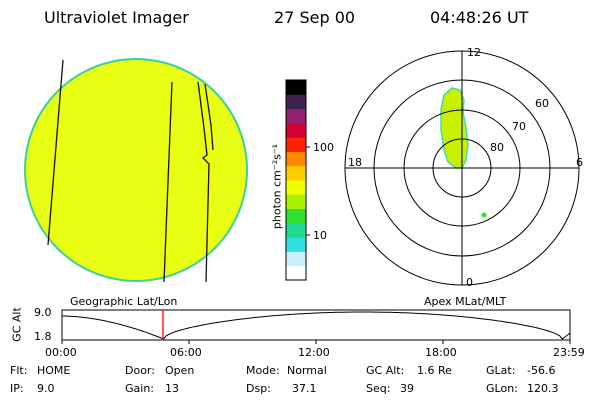 This screenshot has width=600, height=400. Describe the element at coordinates (139, 388) in the screenshot. I see `gain-label: Gain:` at that location.